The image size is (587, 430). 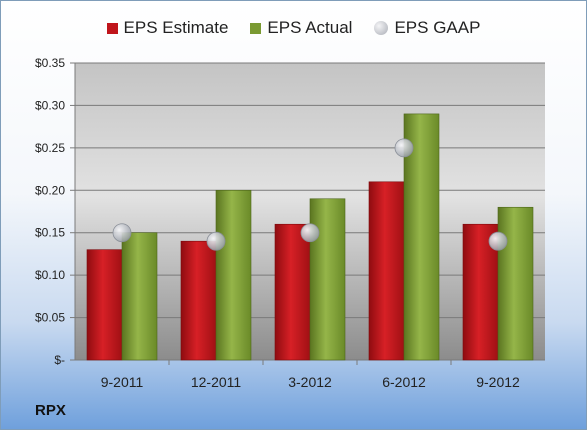 What do you see at coordinates (381, 28) in the screenshot?
I see `legend-swatch-gaap` at bounding box center [381, 28].